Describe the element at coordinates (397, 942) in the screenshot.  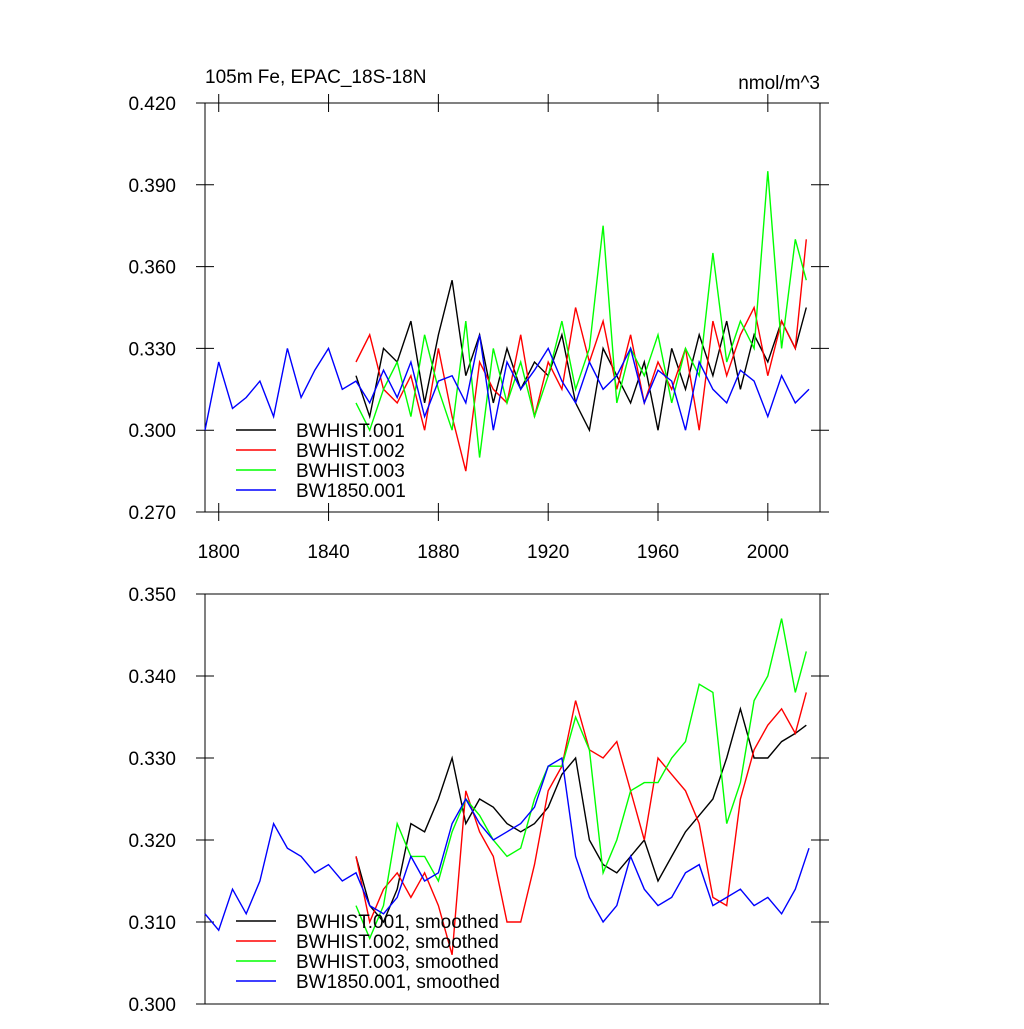
I see `legend-label: BWHIST.002, smoothed` at that location.